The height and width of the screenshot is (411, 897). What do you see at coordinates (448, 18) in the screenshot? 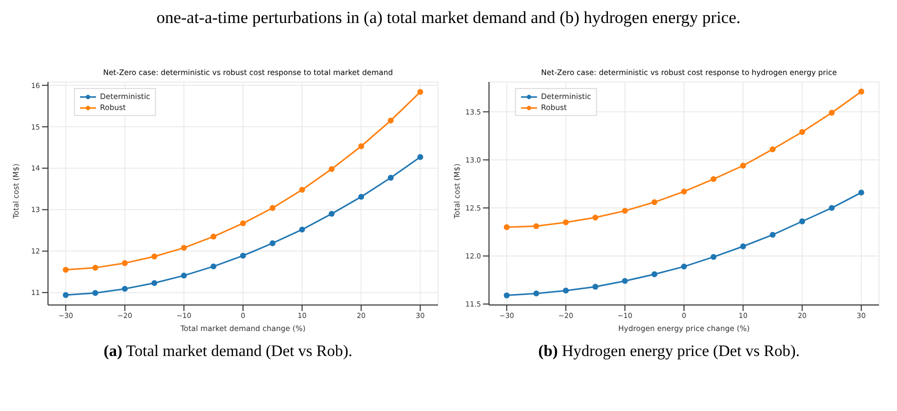
I see `text: one-at-a-time perturbations in (a) total market demand and (b) hydrogen energy price.` at bounding box center [448, 18].